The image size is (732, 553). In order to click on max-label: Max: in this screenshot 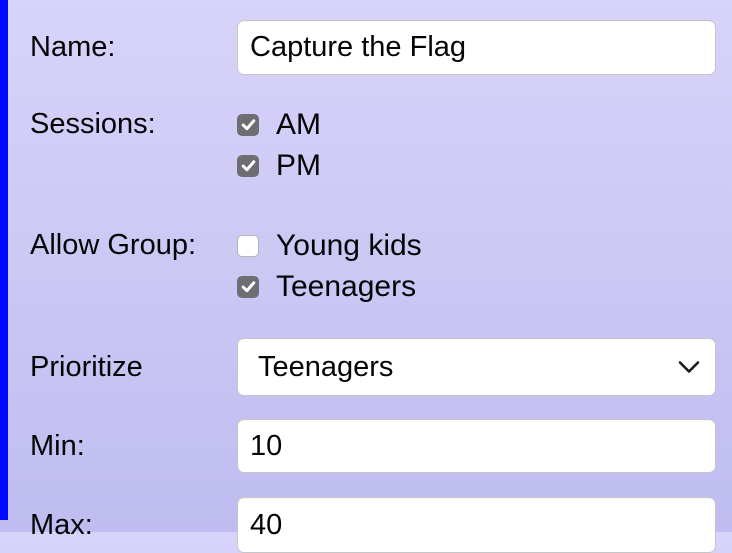, I will do `click(61, 525)`.